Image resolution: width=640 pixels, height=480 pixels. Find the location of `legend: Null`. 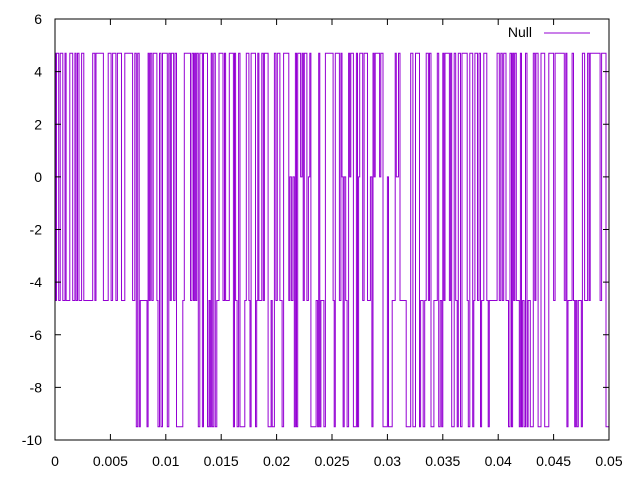

legend: Null is located at coordinates (549, 32).